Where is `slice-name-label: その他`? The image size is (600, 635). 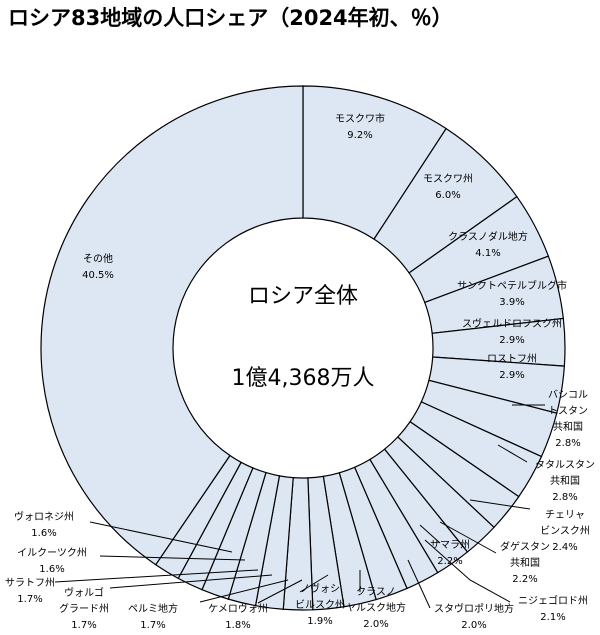 slice-name-label: その他 is located at coordinates (98, 258).